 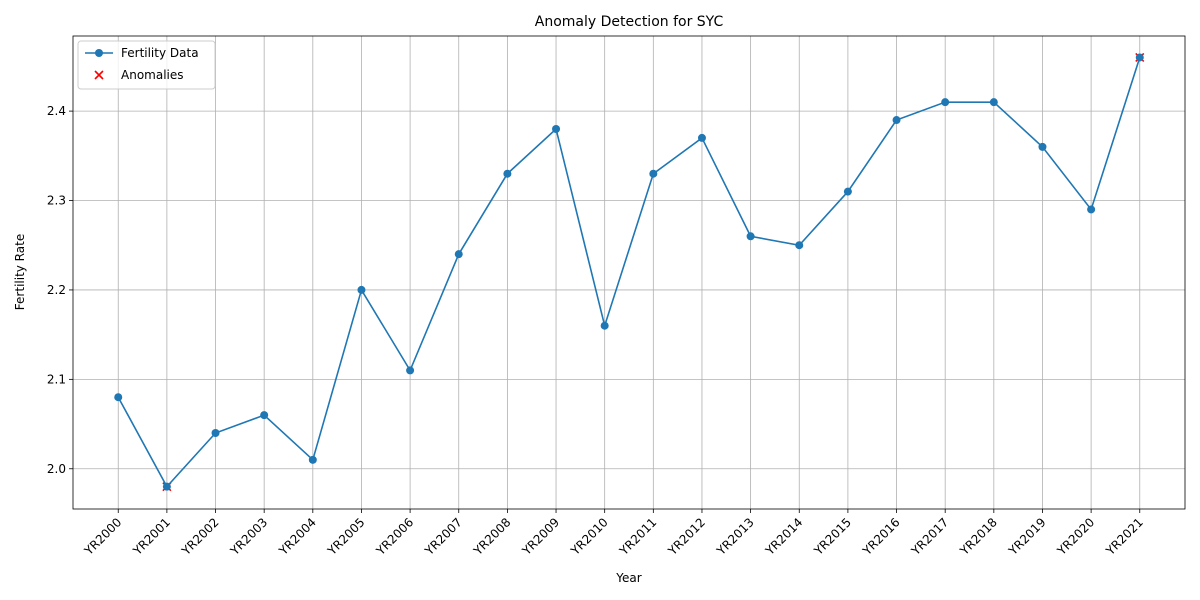 I want to click on marker-x, so click(x=99, y=75).